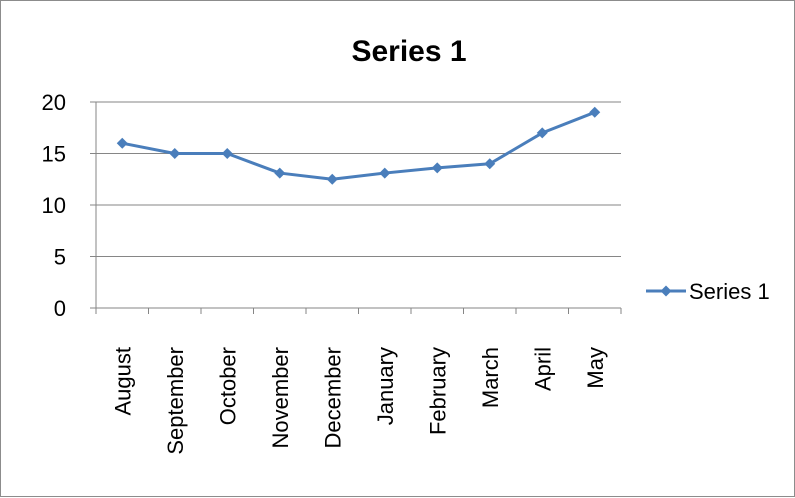 This screenshot has width=795, height=498. I want to click on series-layer, so click(358, 145).